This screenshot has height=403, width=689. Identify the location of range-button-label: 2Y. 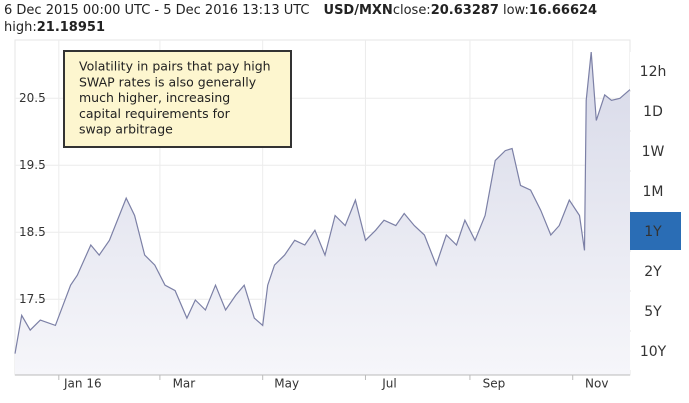
(653, 272).